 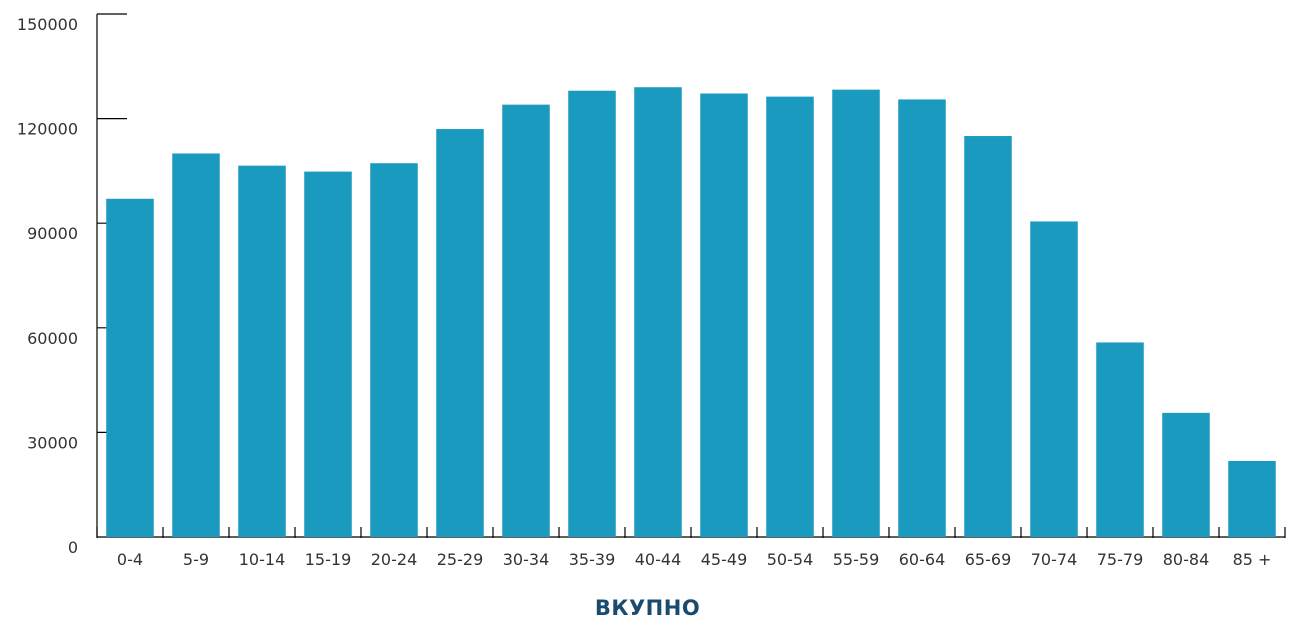 I want to click on x-tick-label: 60-64, so click(x=922, y=559).